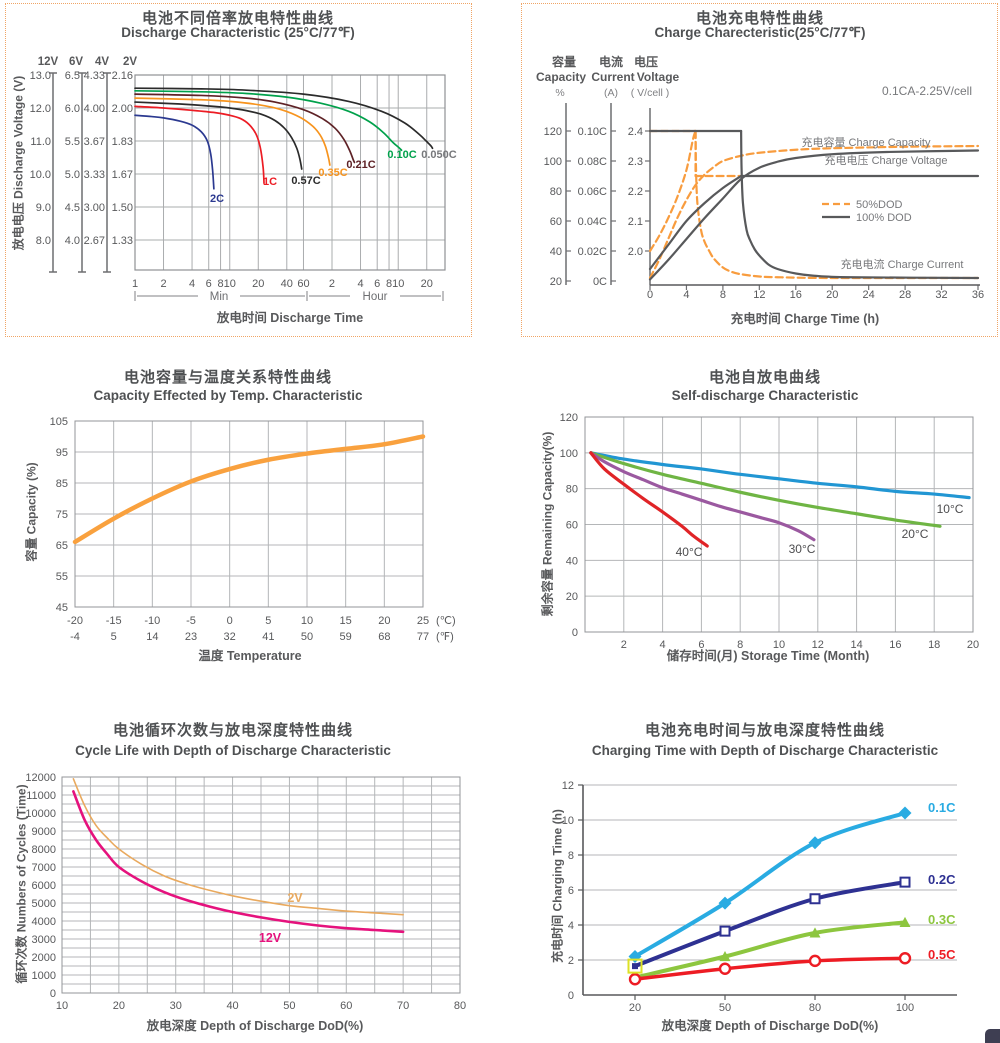  What do you see at coordinates (230, 637) in the screenshot?
I see `tick-label: 32` at bounding box center [230, 637].